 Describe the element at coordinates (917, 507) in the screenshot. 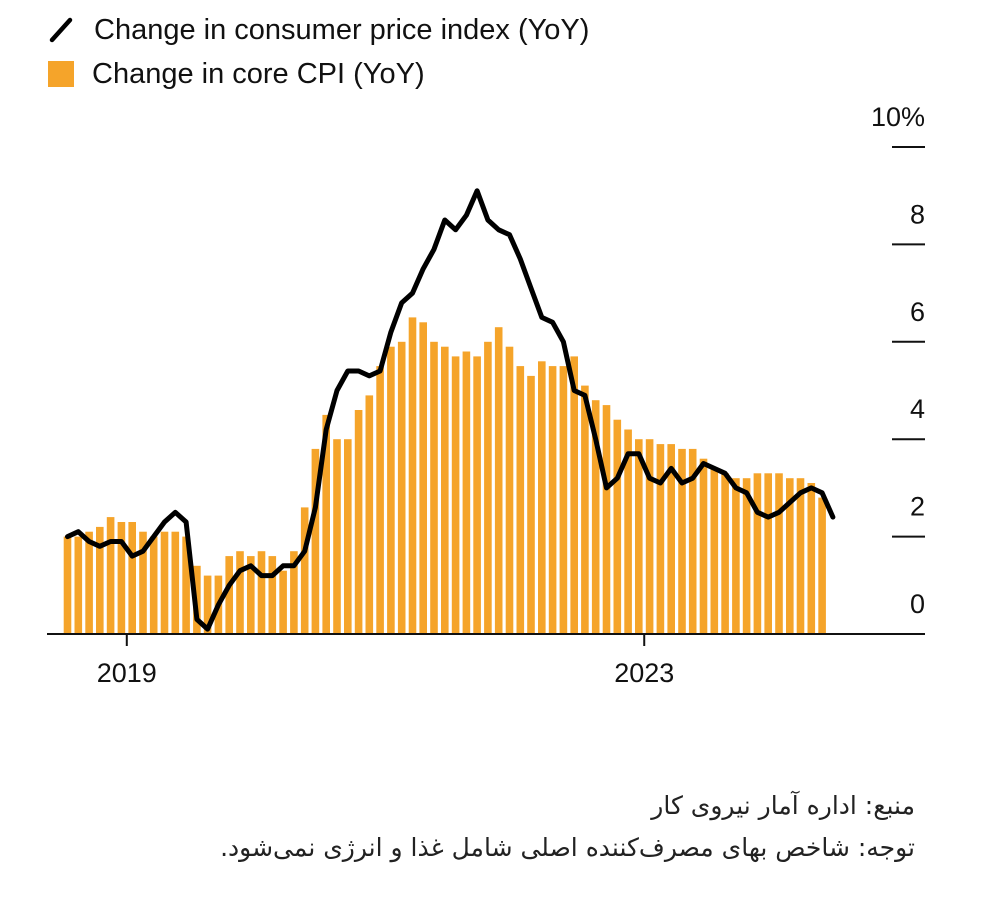

I see `y-tick-label: 2` at that location.